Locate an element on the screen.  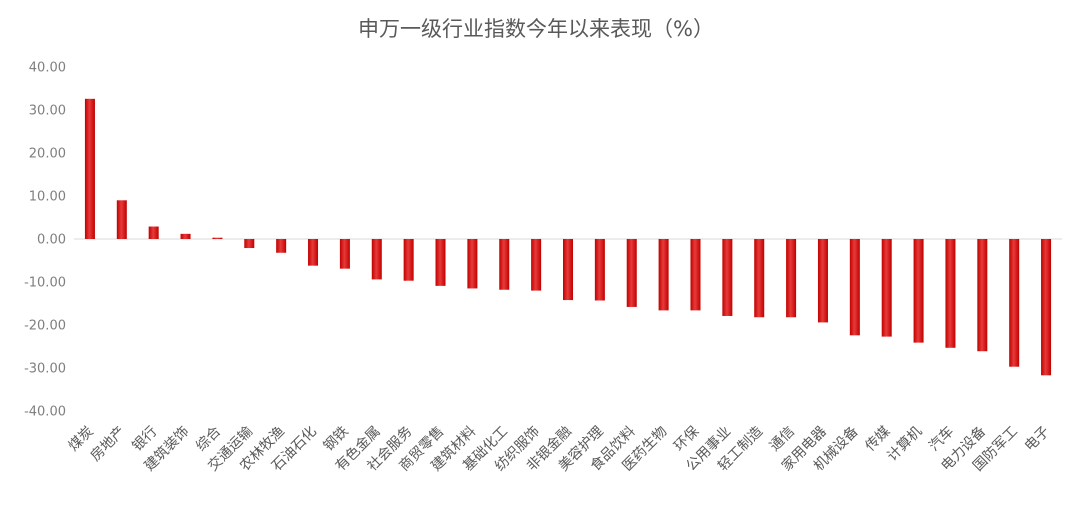
y-tick-label: -30.00 is located at coordinates (45, 369).